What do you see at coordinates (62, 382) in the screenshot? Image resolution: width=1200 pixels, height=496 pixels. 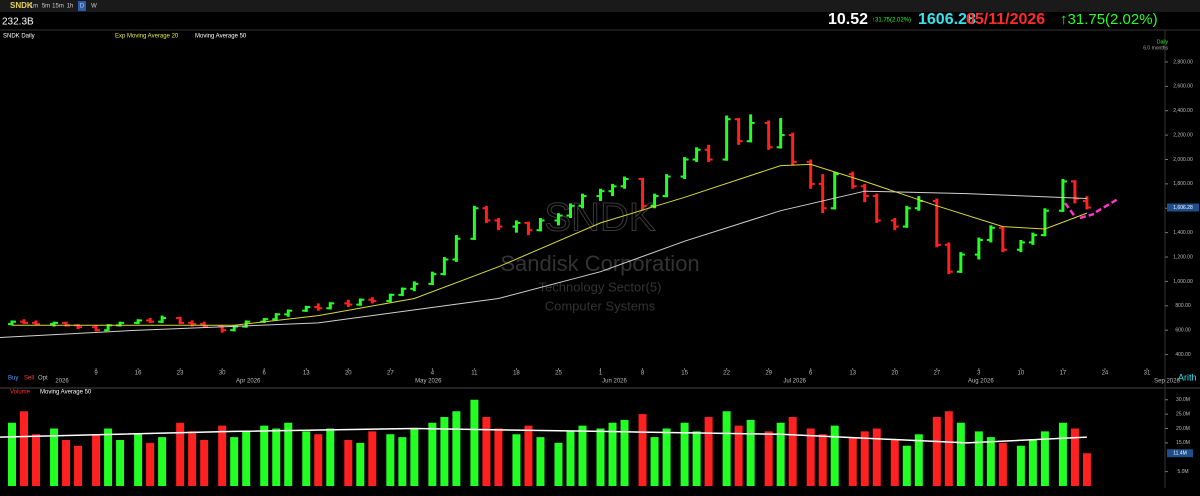 I see `month-label: 2026` at bounding box center [62, 382].